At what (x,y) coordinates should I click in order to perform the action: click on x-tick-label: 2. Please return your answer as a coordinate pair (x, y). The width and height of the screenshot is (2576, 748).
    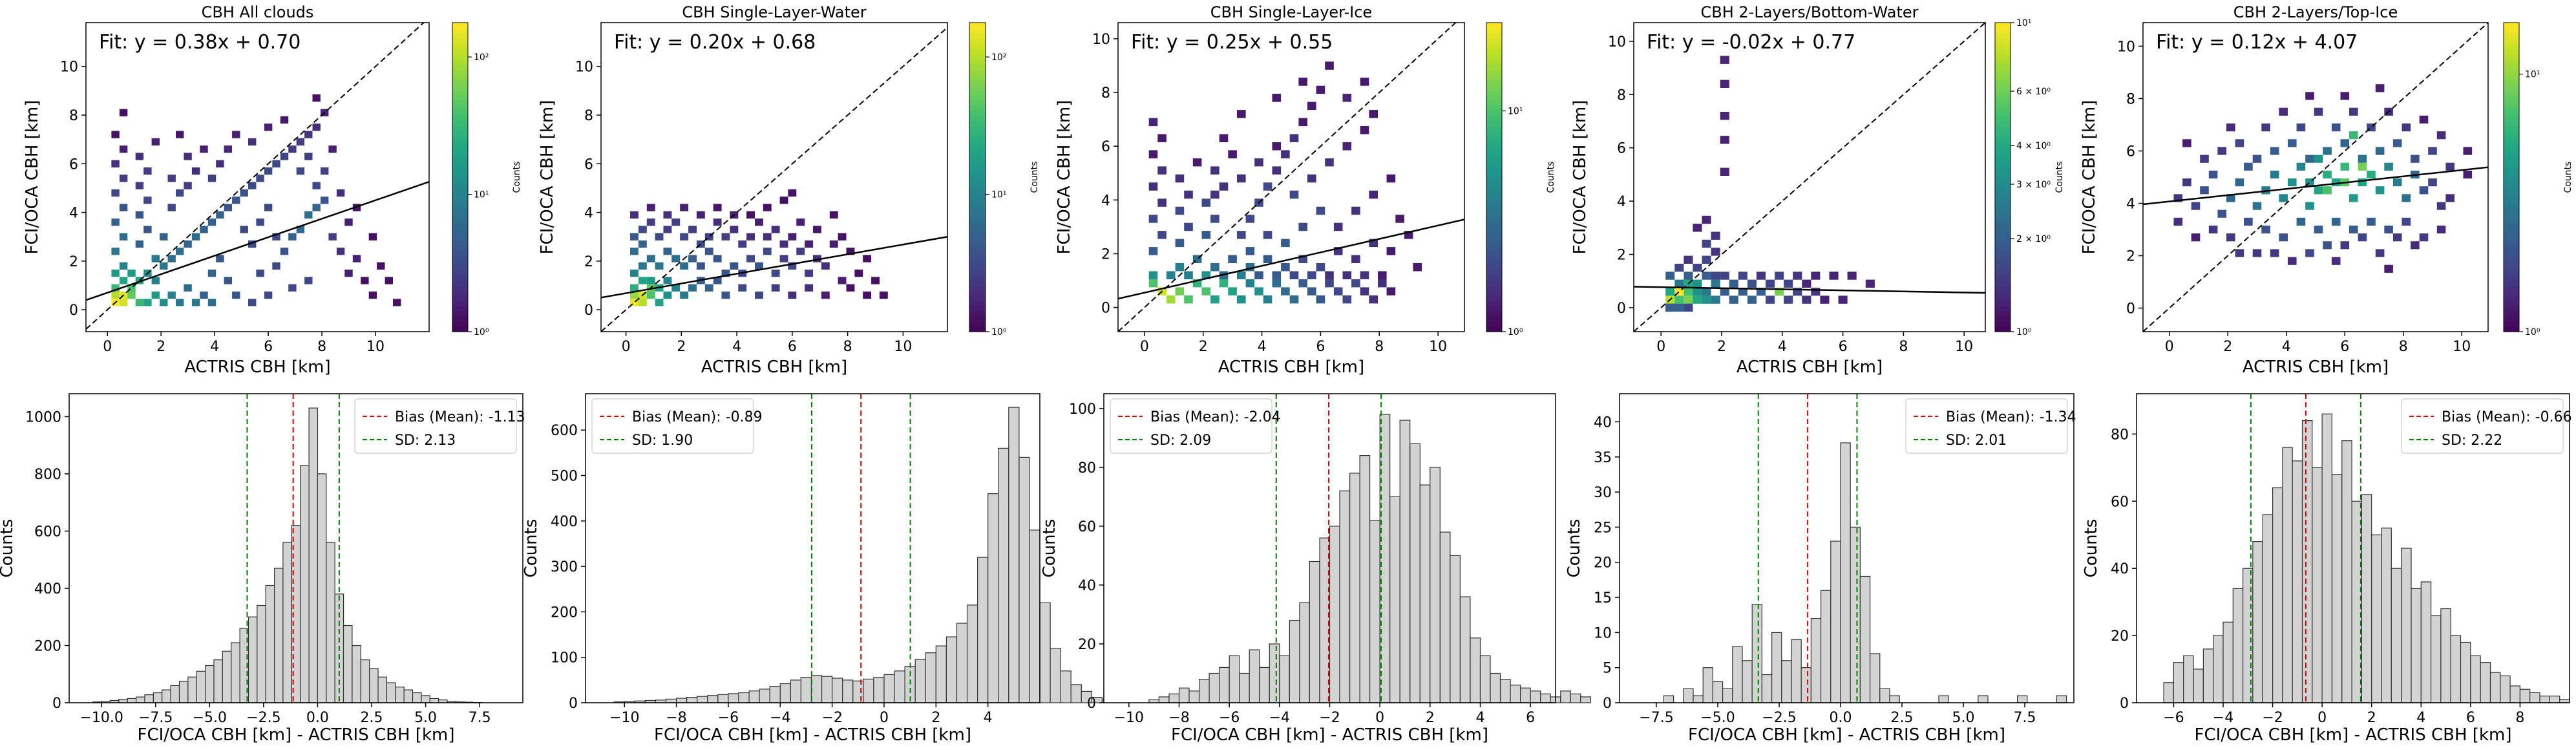
    Looking at the image, I should click on (681, 347).